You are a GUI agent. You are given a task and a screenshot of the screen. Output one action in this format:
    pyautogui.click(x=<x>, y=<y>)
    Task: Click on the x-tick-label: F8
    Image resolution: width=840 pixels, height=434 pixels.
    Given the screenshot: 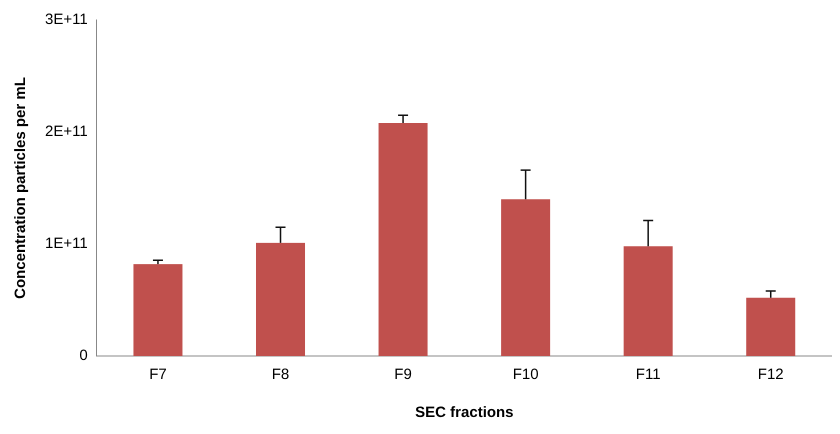 What is the action you would take?
    pyautogui.click(x=281, y=375)
    